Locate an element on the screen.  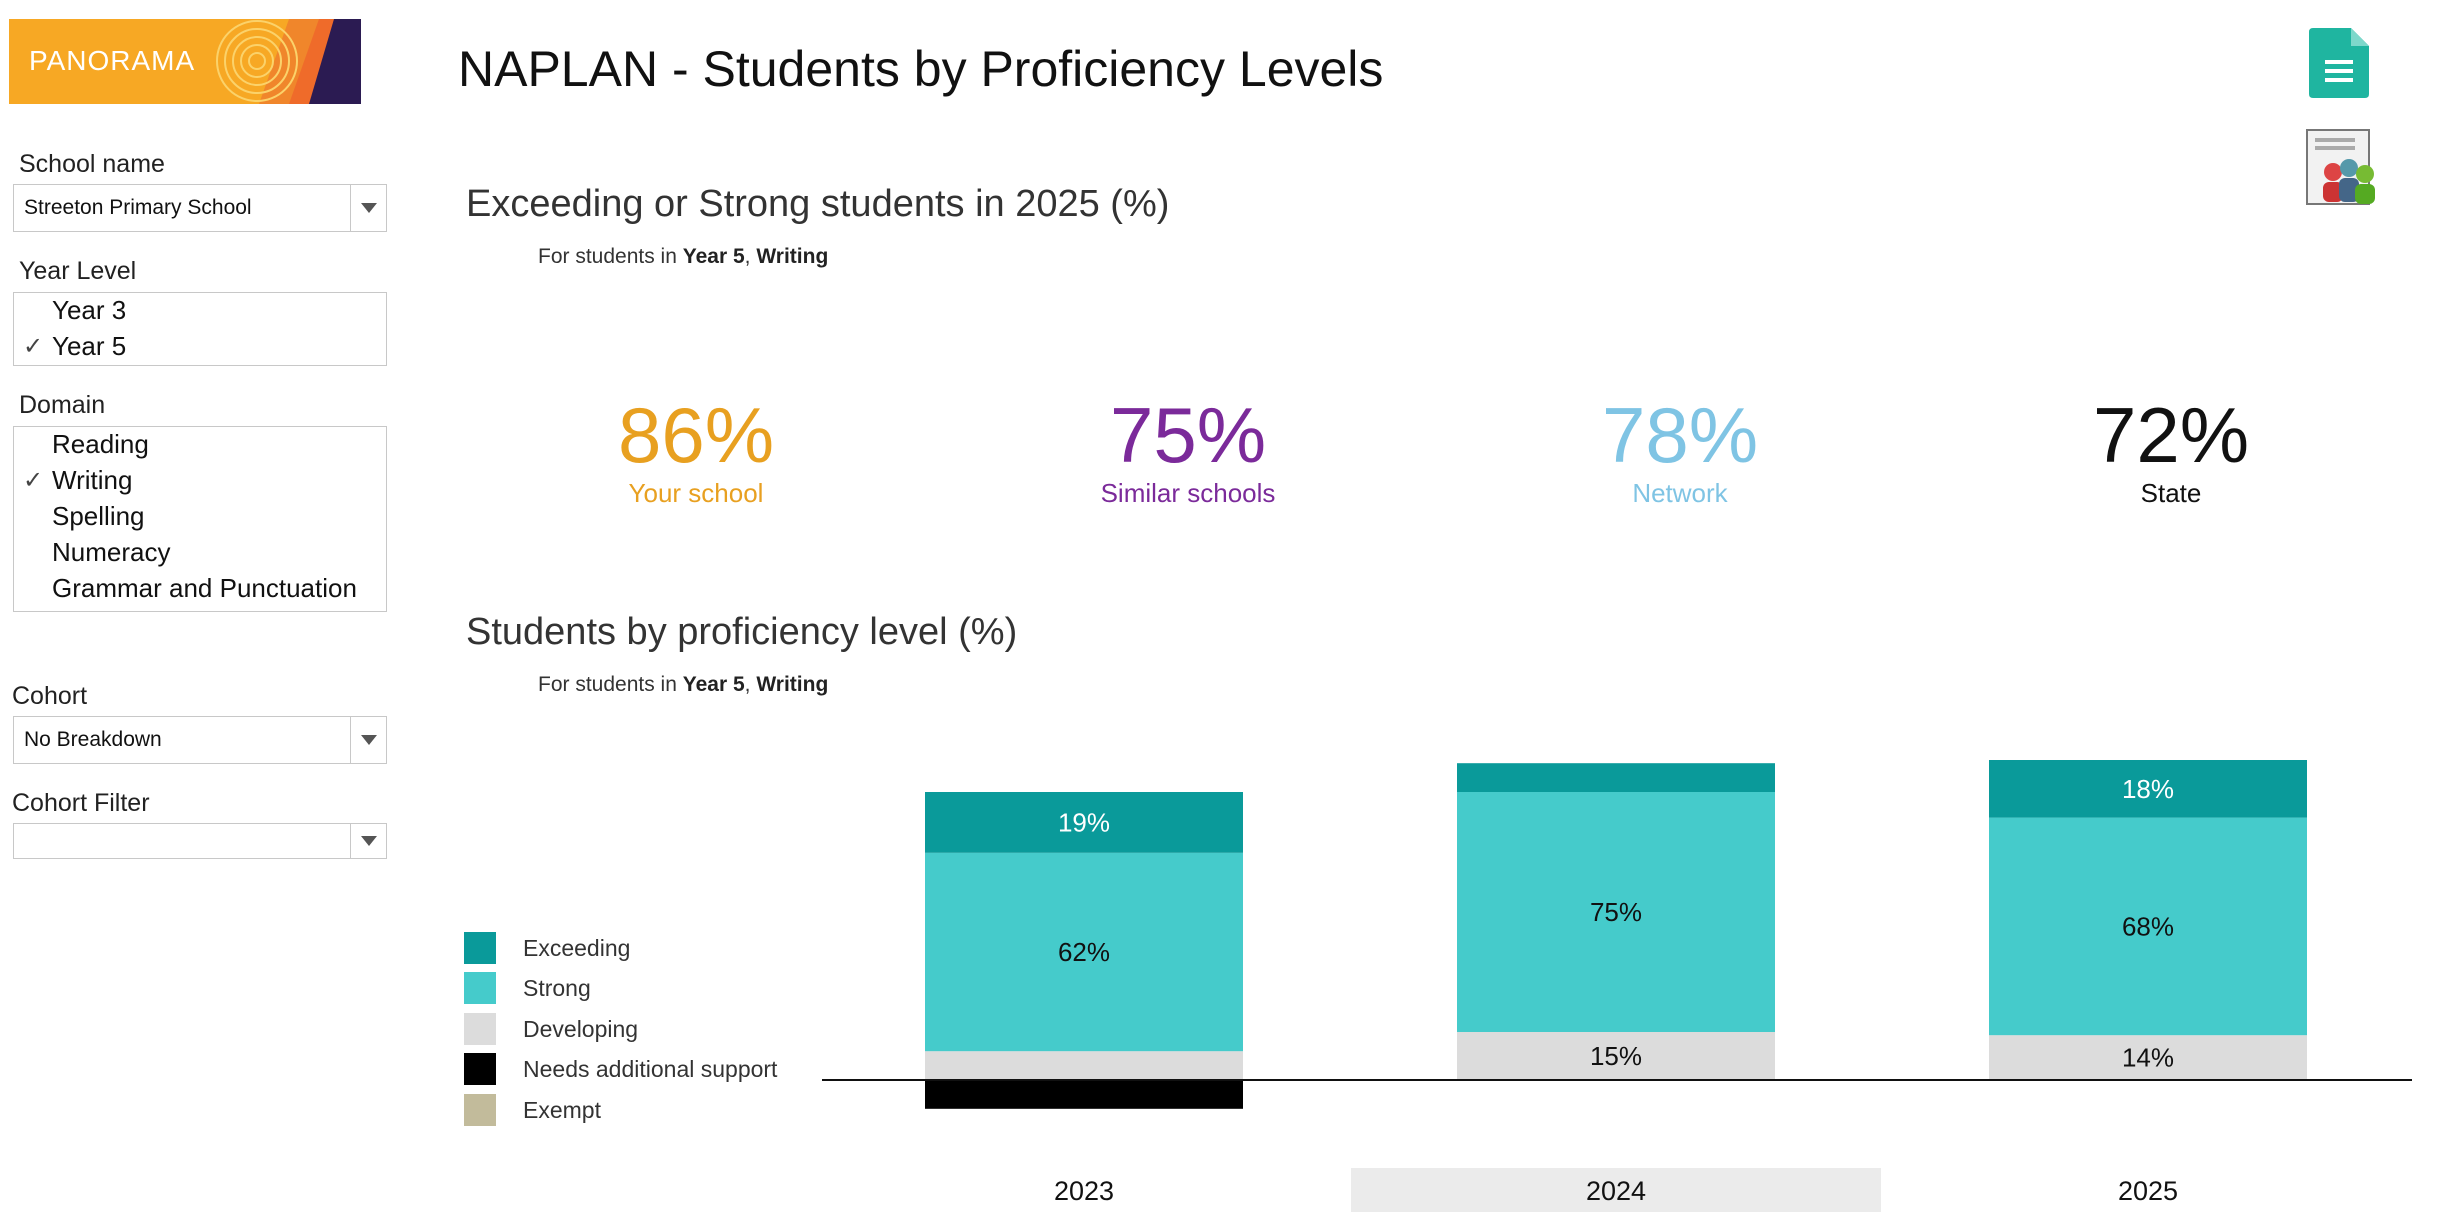
legend-swatch-exceeding is located at coordinates (480, 948).